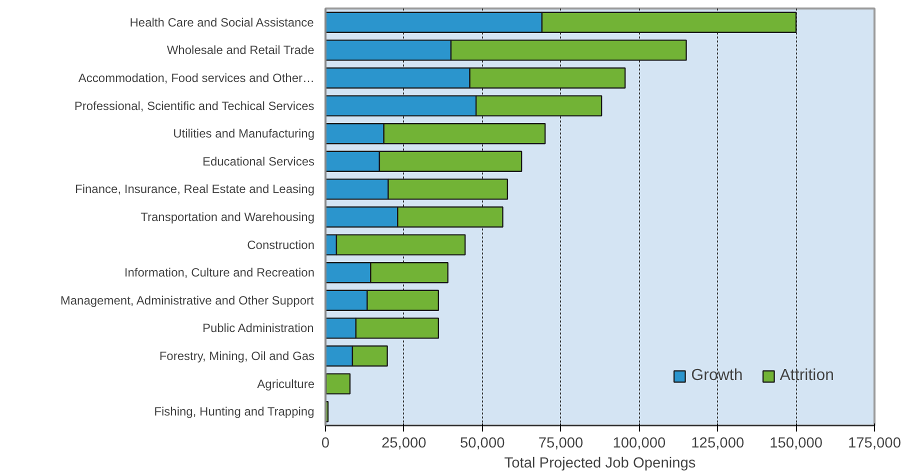 The height and width of the screenshot is (474, 914). Describe the element at coordinates (404, 444) in the screenshot. I see `x-tick-label: 25,000` at that location.